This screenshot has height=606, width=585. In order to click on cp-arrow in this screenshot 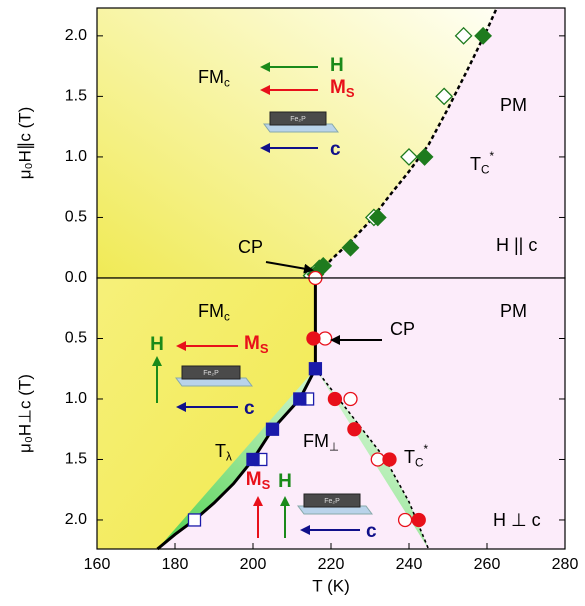, I will do `click(289, 267)`.